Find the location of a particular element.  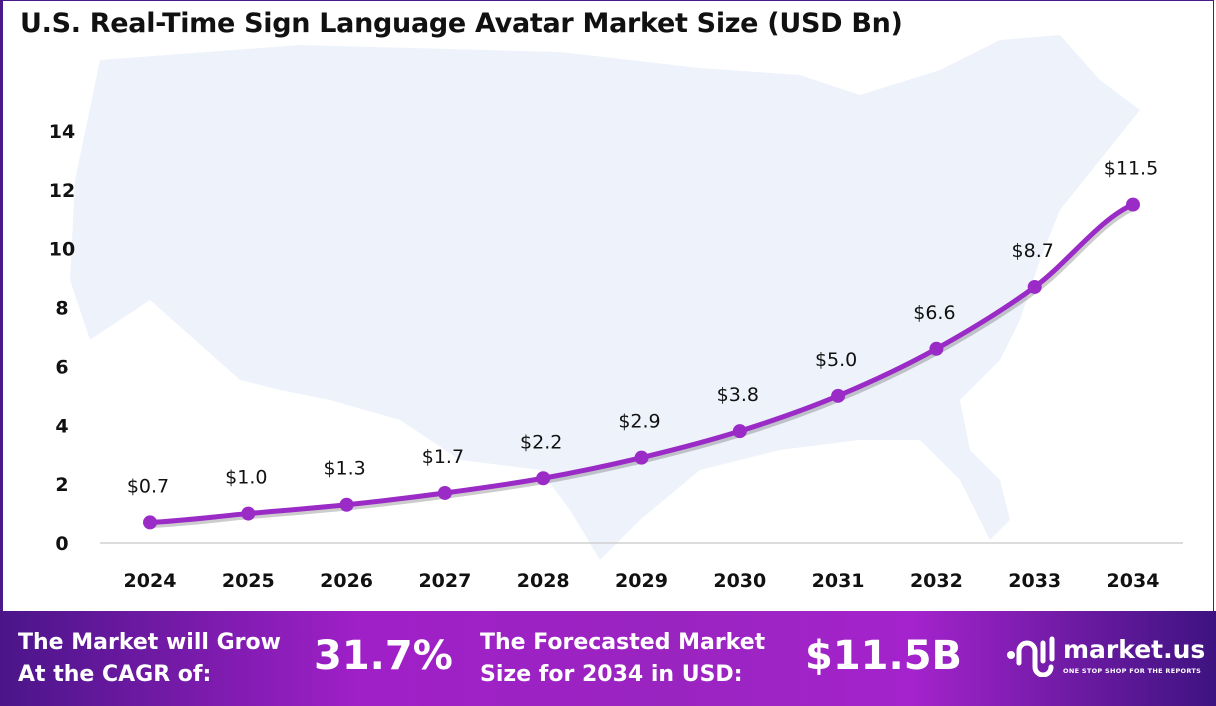

x-tick-label: 2027 is located at coordinates (444, 581).